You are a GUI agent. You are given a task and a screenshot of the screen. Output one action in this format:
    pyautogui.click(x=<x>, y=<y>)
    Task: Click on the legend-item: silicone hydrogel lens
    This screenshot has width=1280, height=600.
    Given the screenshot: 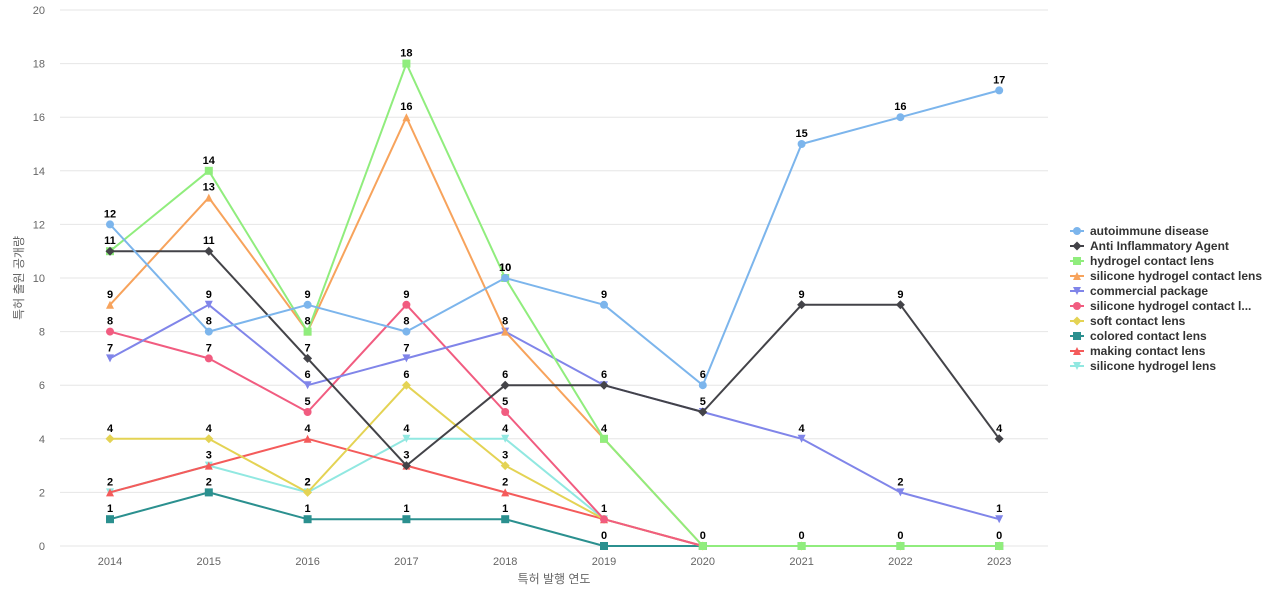 What is the action you would take?
    pyautogui.click(x=1143, y=366)
    